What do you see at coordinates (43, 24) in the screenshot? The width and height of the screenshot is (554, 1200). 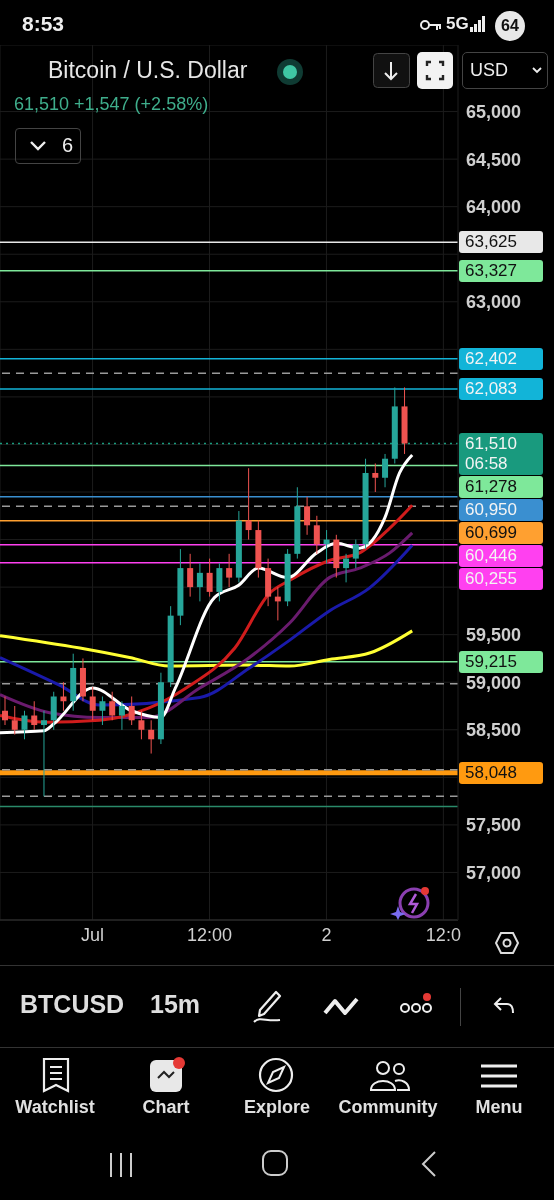 I see `text: 8:53` at bounding box center [43, 24].